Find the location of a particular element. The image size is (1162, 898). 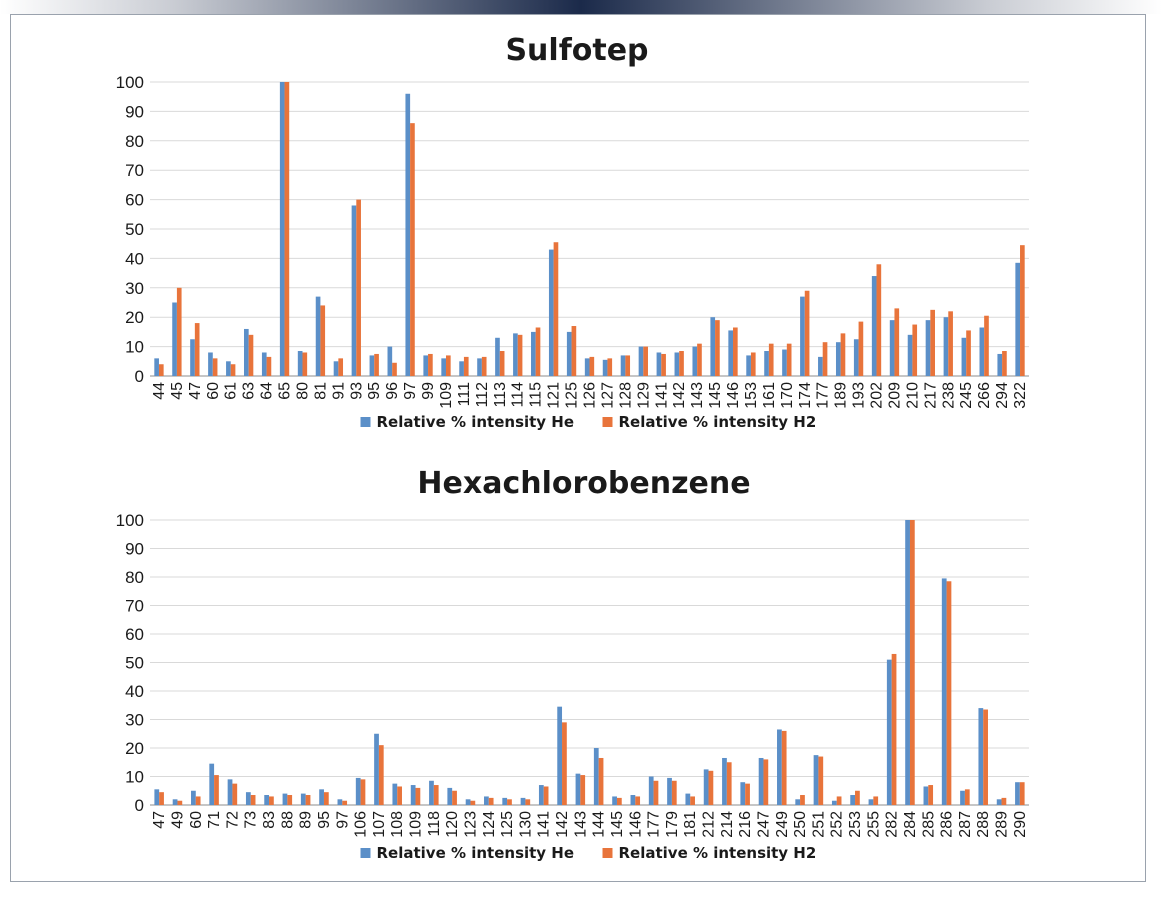

y-tick-label: 70 is located at coordinates (134, 606).